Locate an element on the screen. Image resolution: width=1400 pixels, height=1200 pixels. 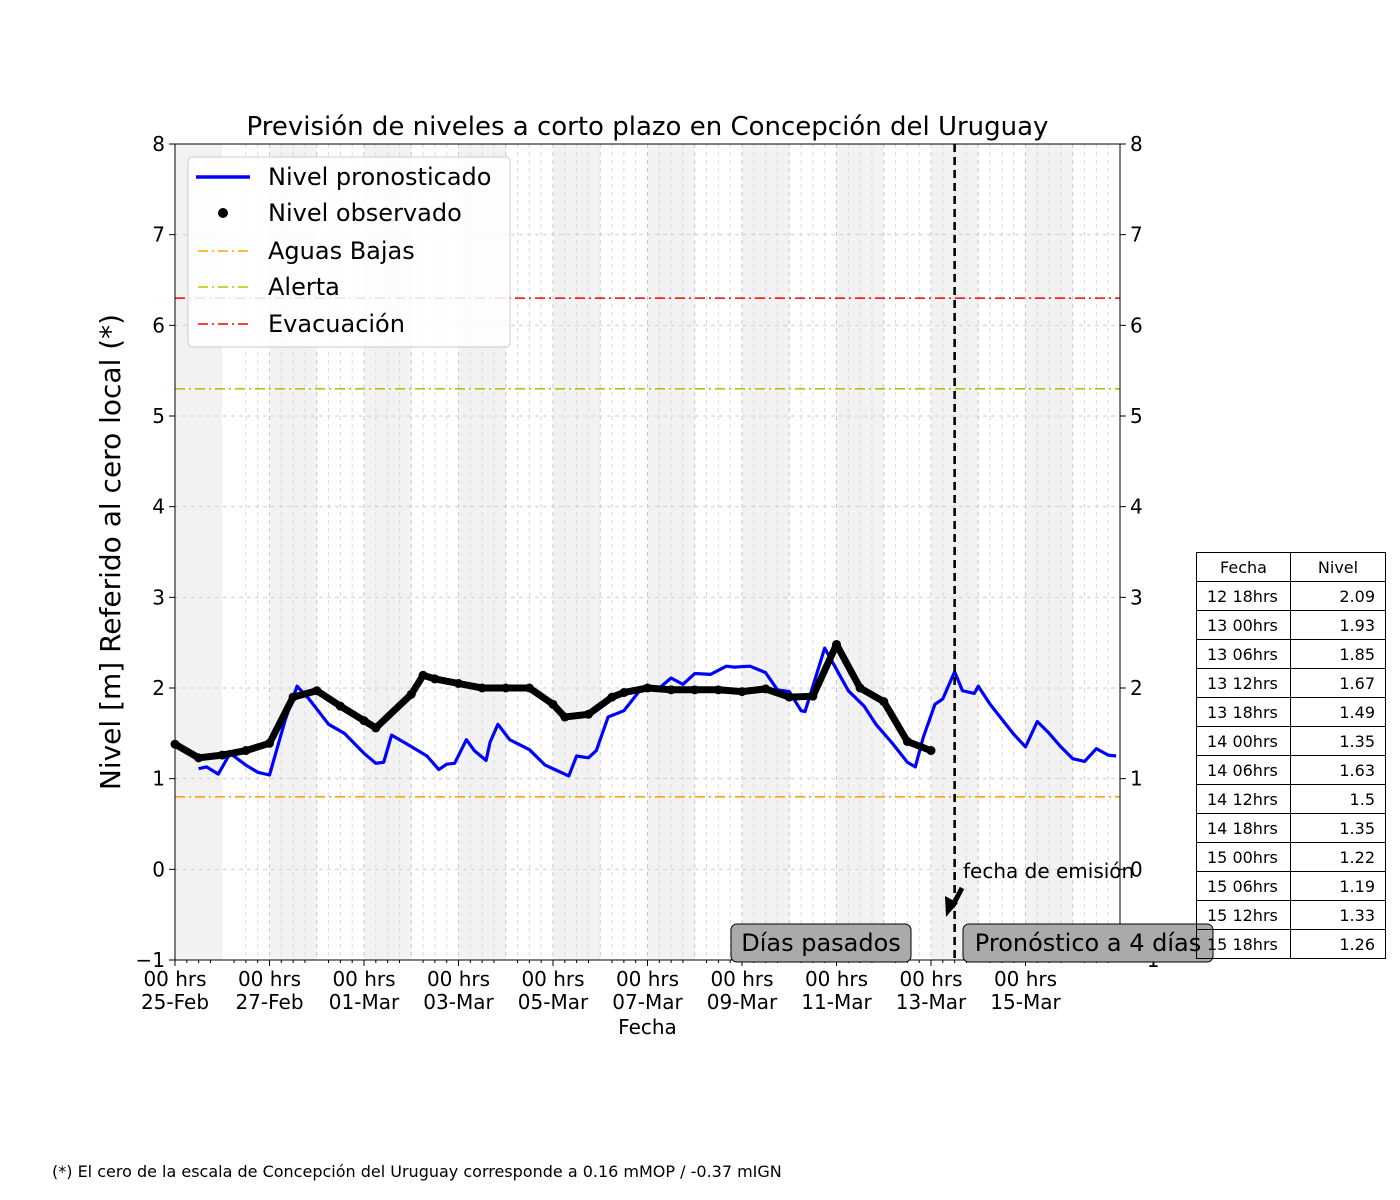
table-row: 15 06hrs 1.19 is located at coordinates (1291, 886).